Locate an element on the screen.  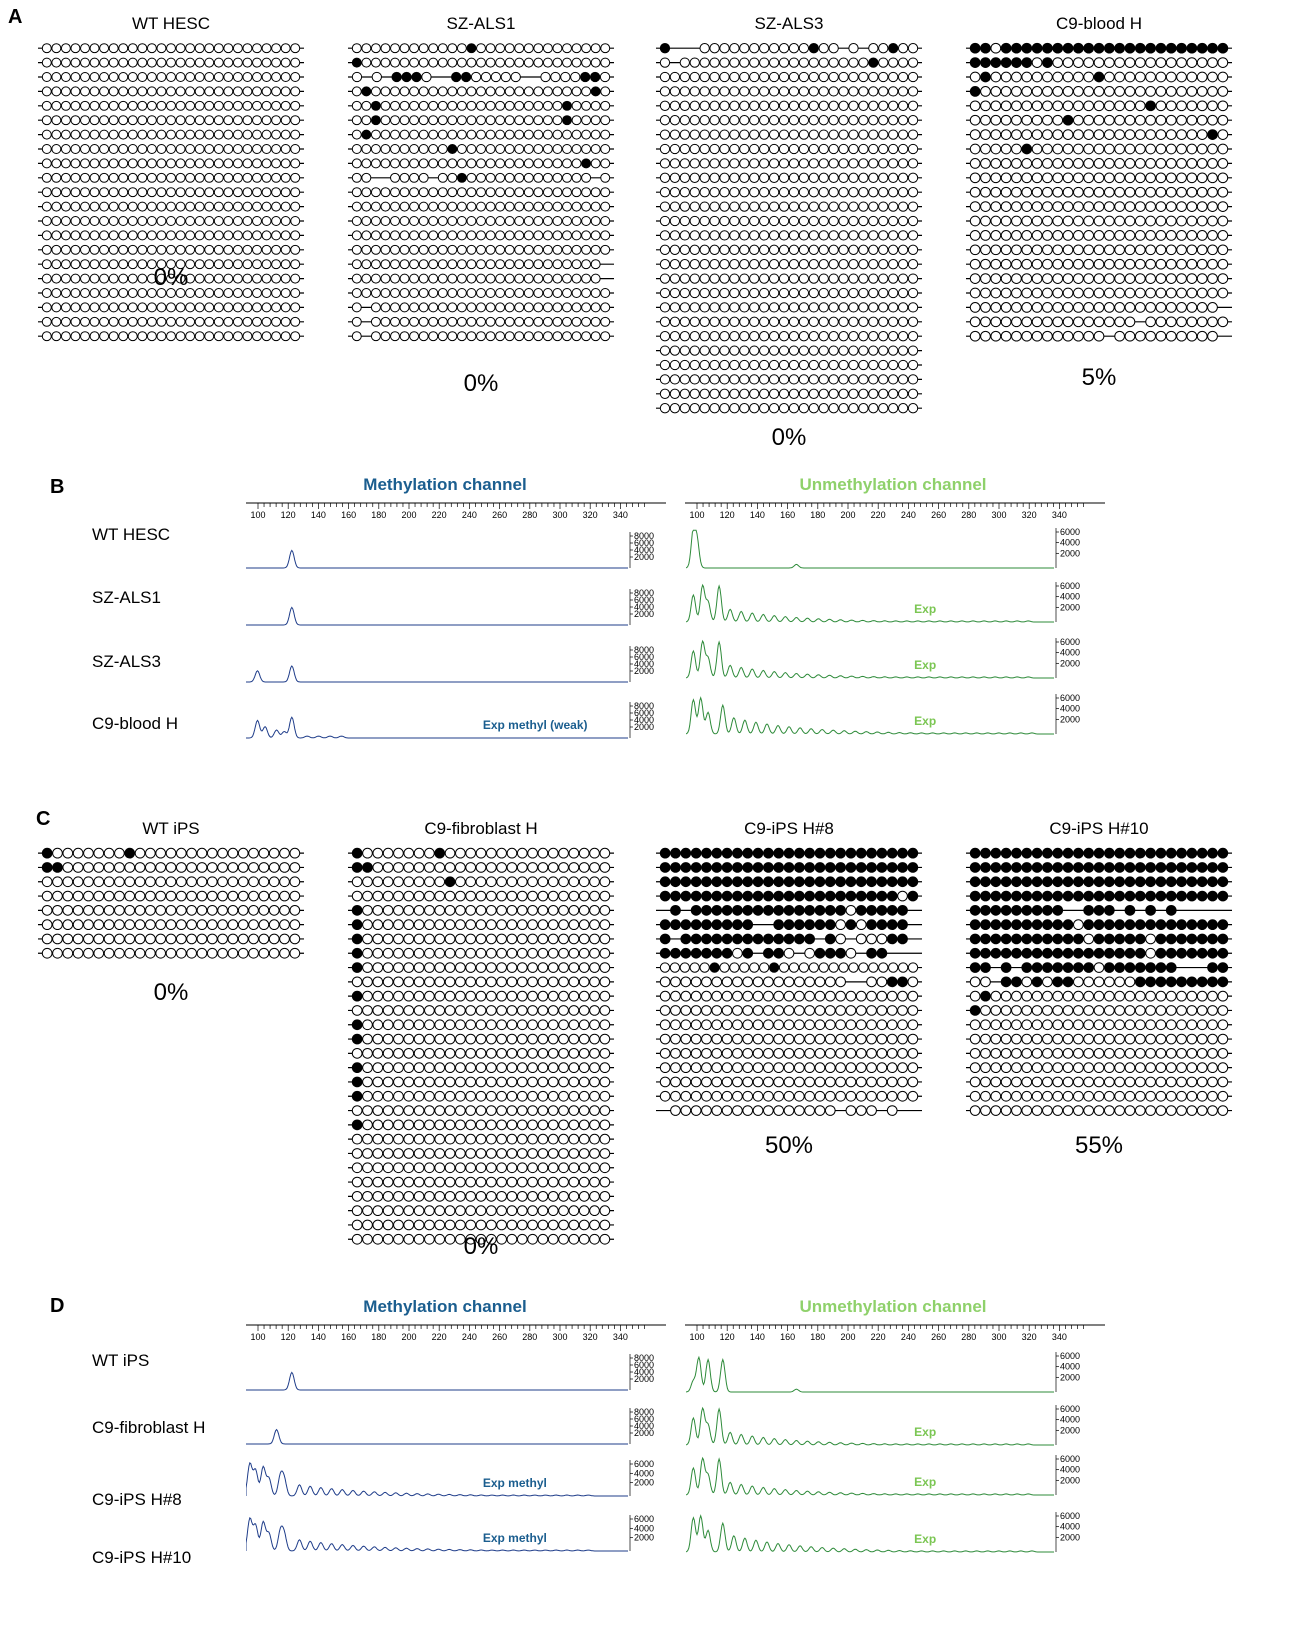
methylation-lollipop-plot is located at coordinates (481, 1046).